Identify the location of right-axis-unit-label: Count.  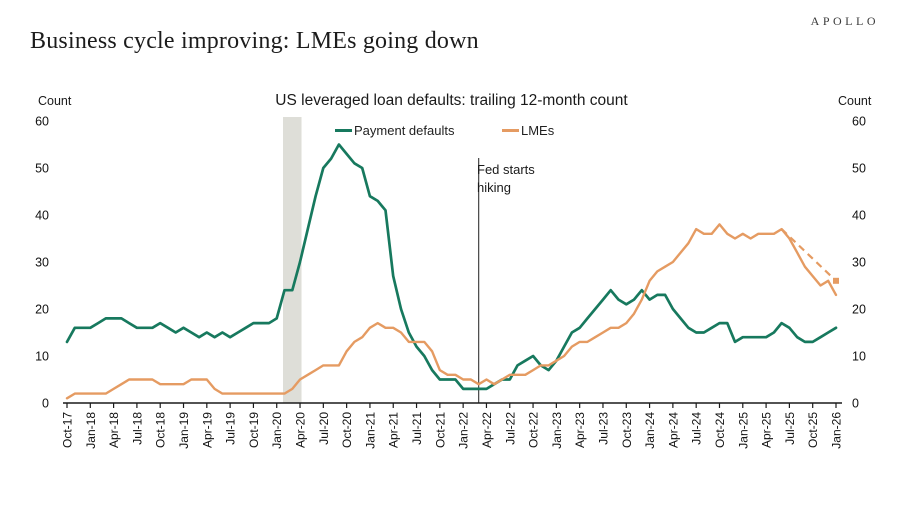
(855, 101).